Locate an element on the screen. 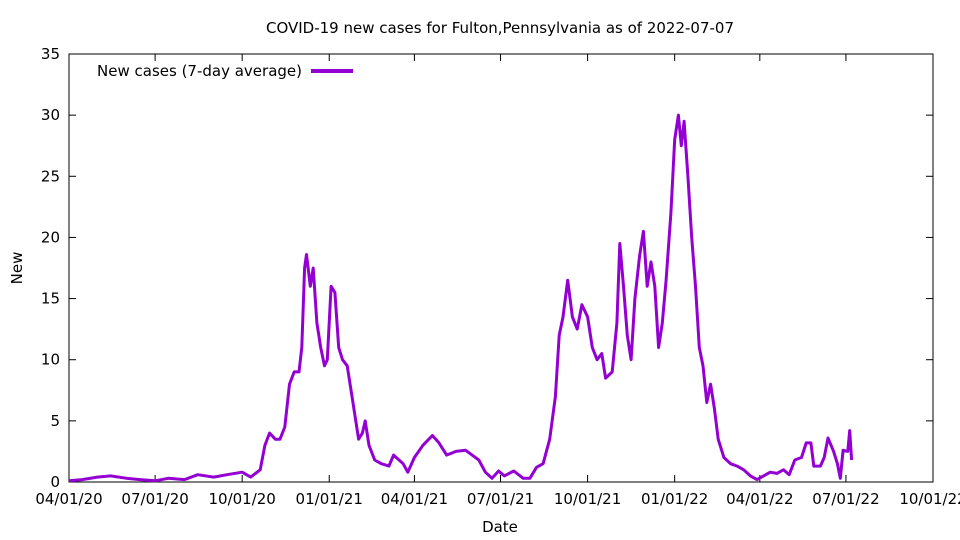 The image size is (960, 540). y-tick-label: 35 is located at coordinates (50, 54).